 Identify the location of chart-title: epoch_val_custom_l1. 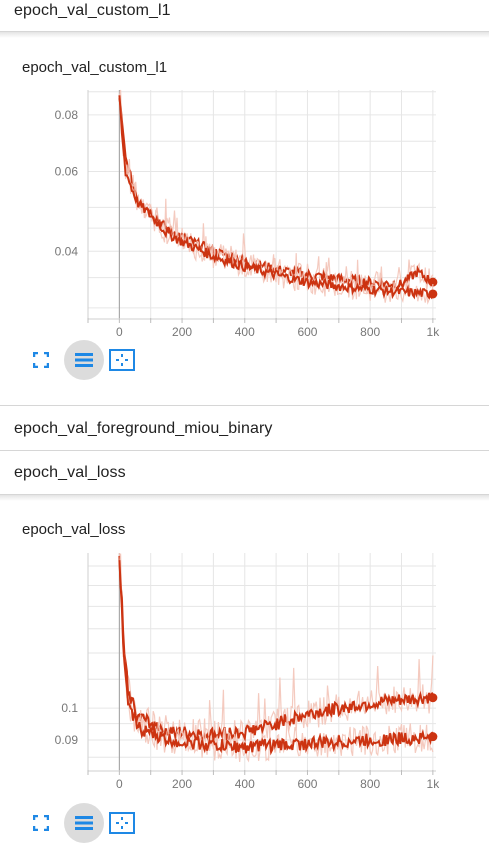
(95, 67).